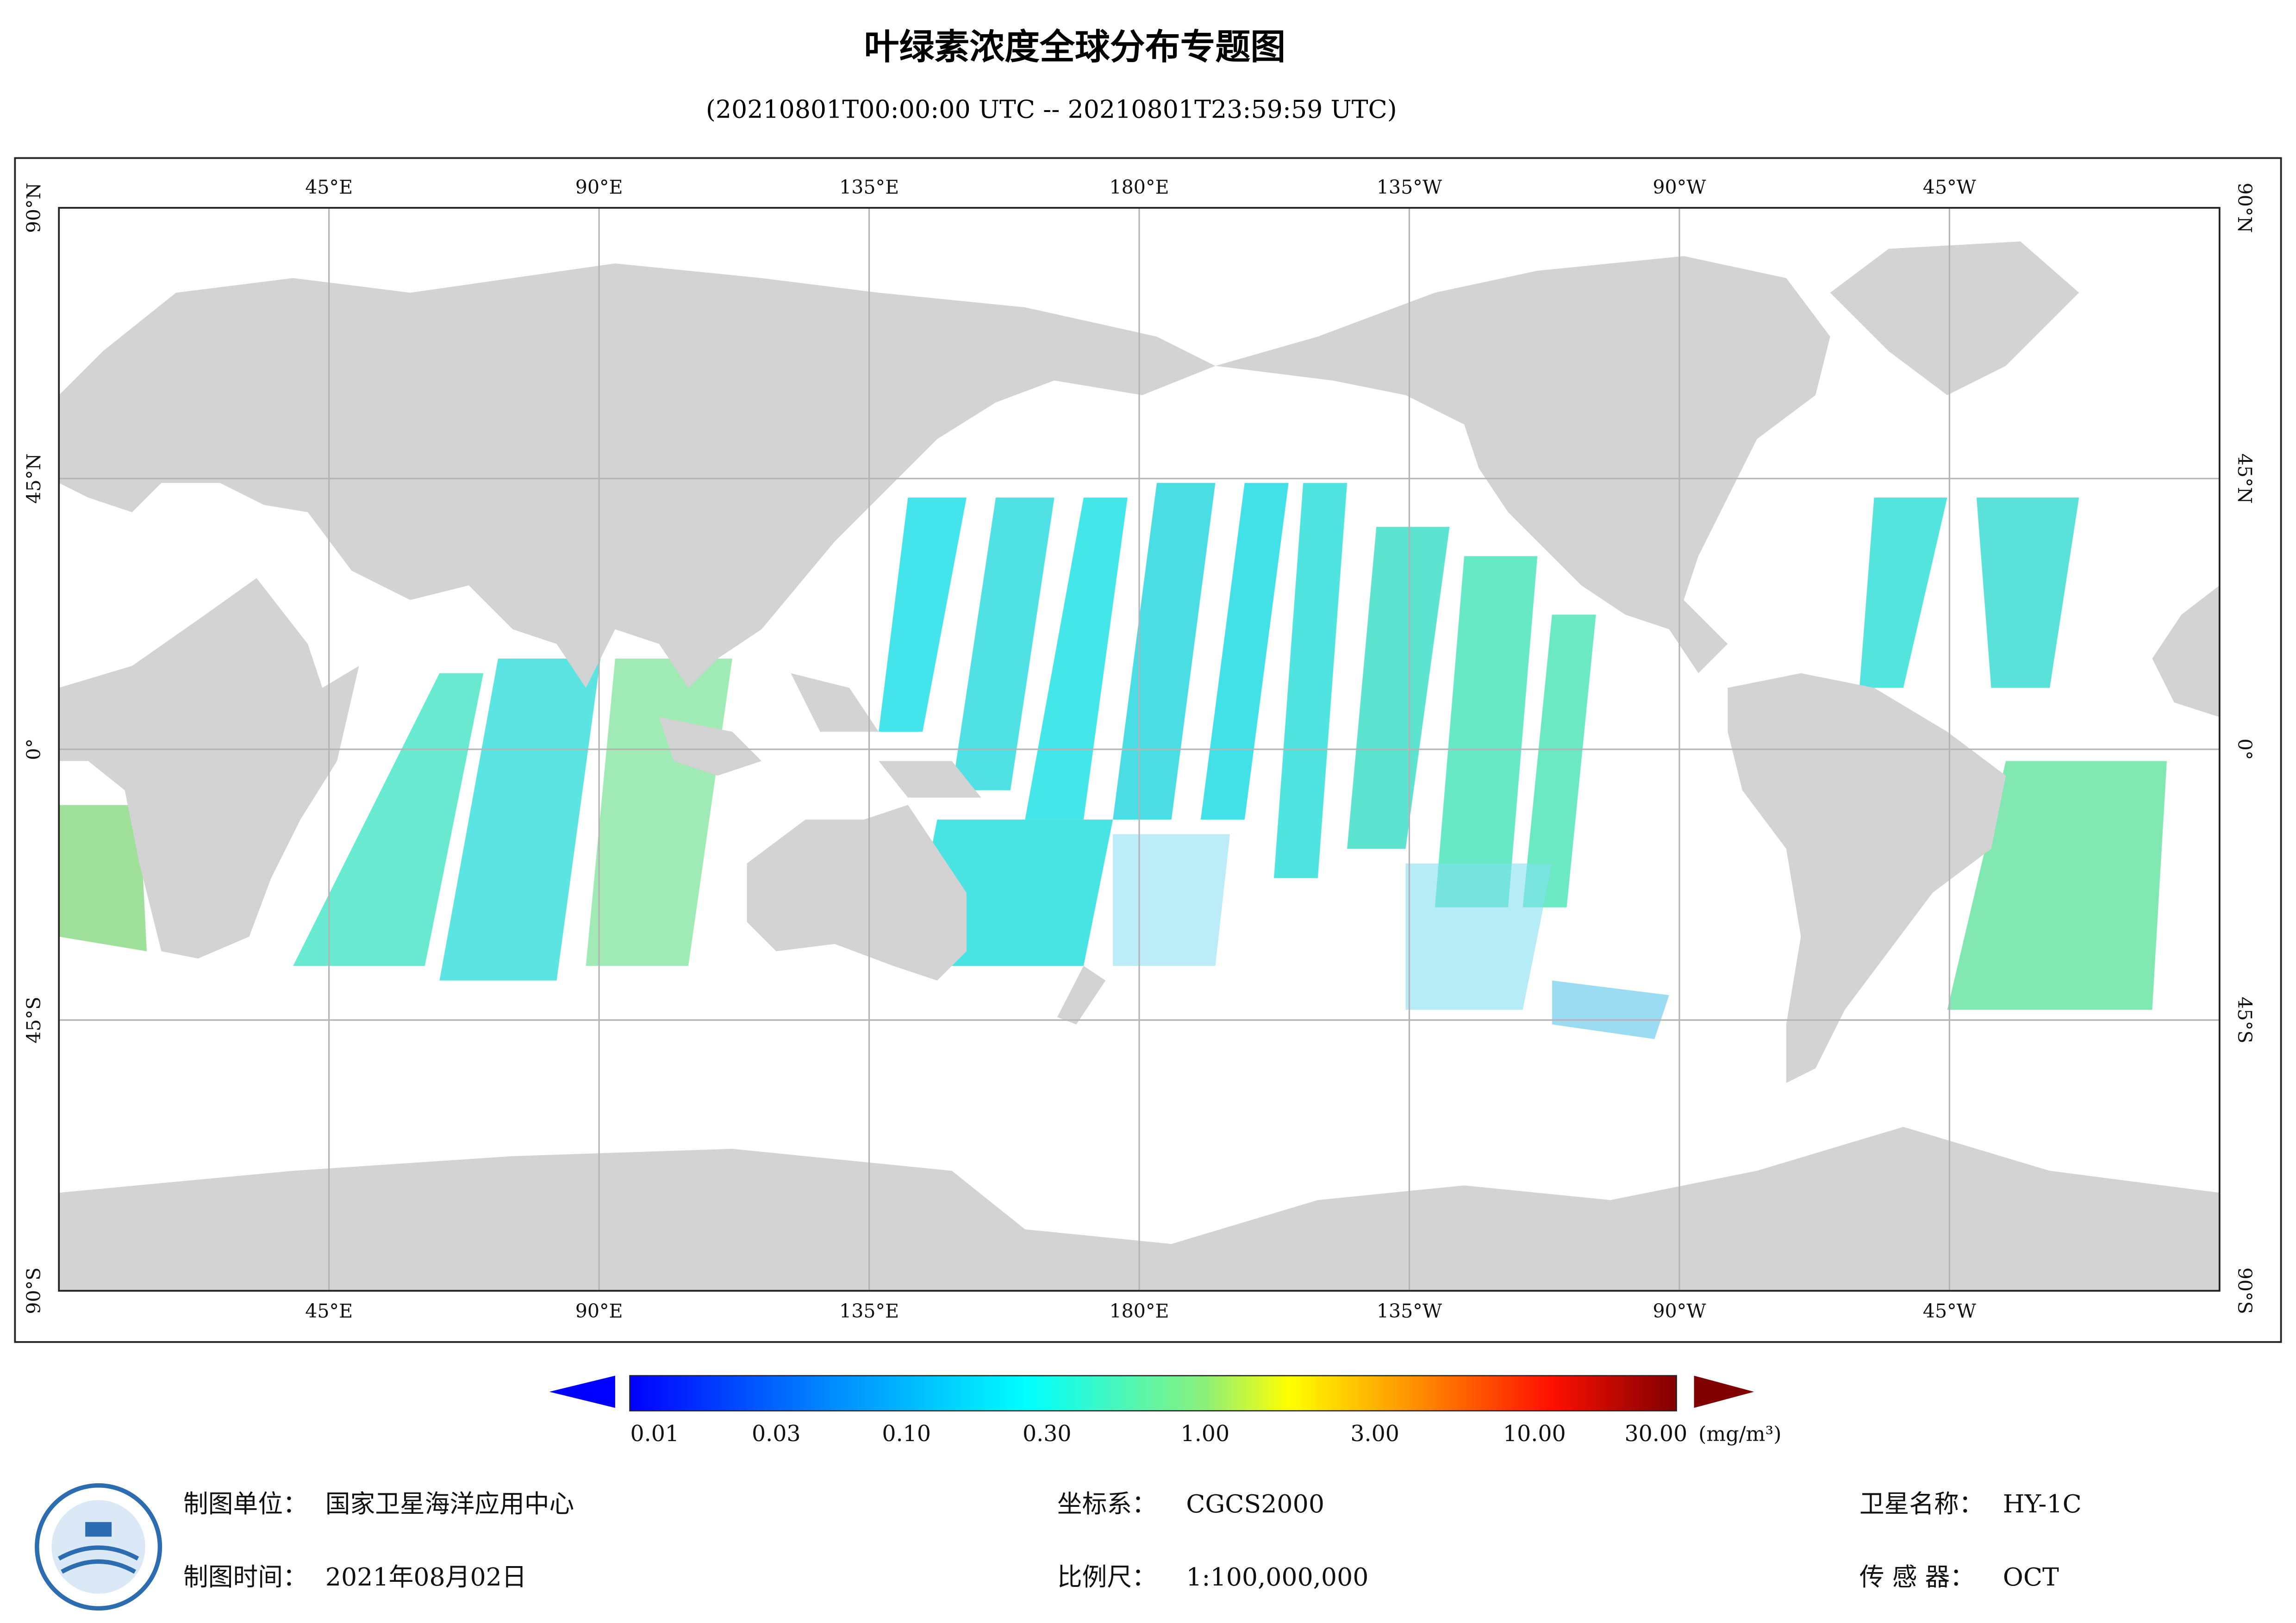 This screenshot has height=1623, width=2296. What do you see at coordinates (1081, 995) in the screenshot?
I see `new-zealand` at bounding box center [1081, 995].